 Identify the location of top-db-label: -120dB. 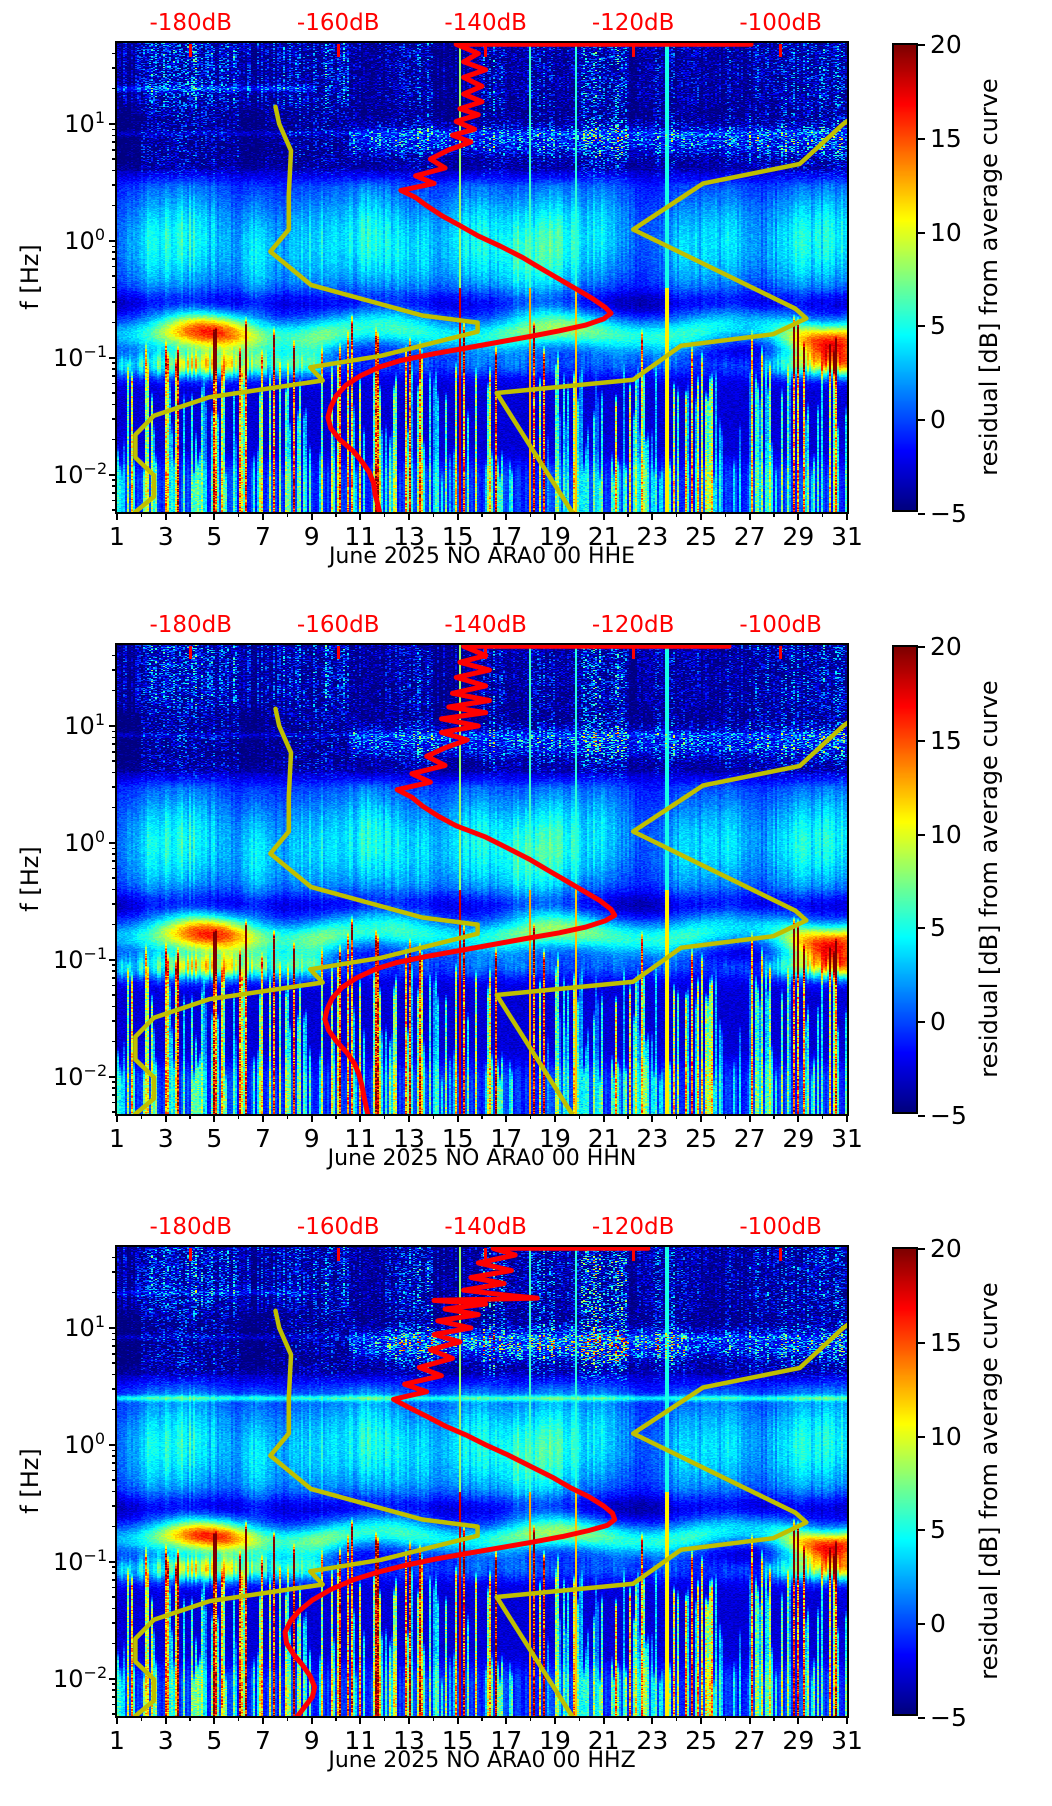
(633, 1227).